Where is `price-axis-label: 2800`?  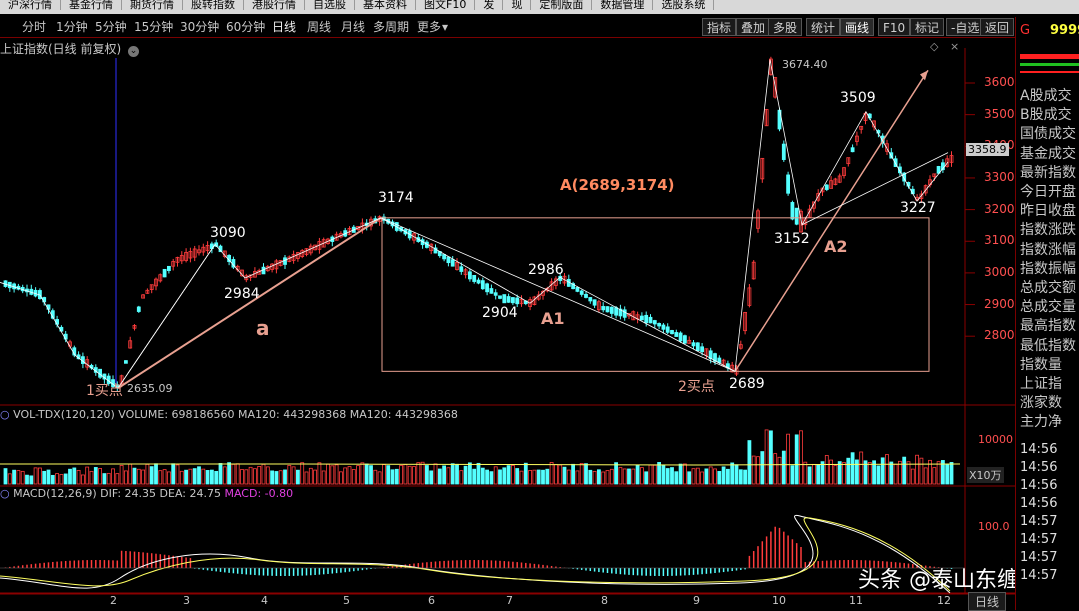 price-axis-label: 2800 is located at coordinates (999, 335).